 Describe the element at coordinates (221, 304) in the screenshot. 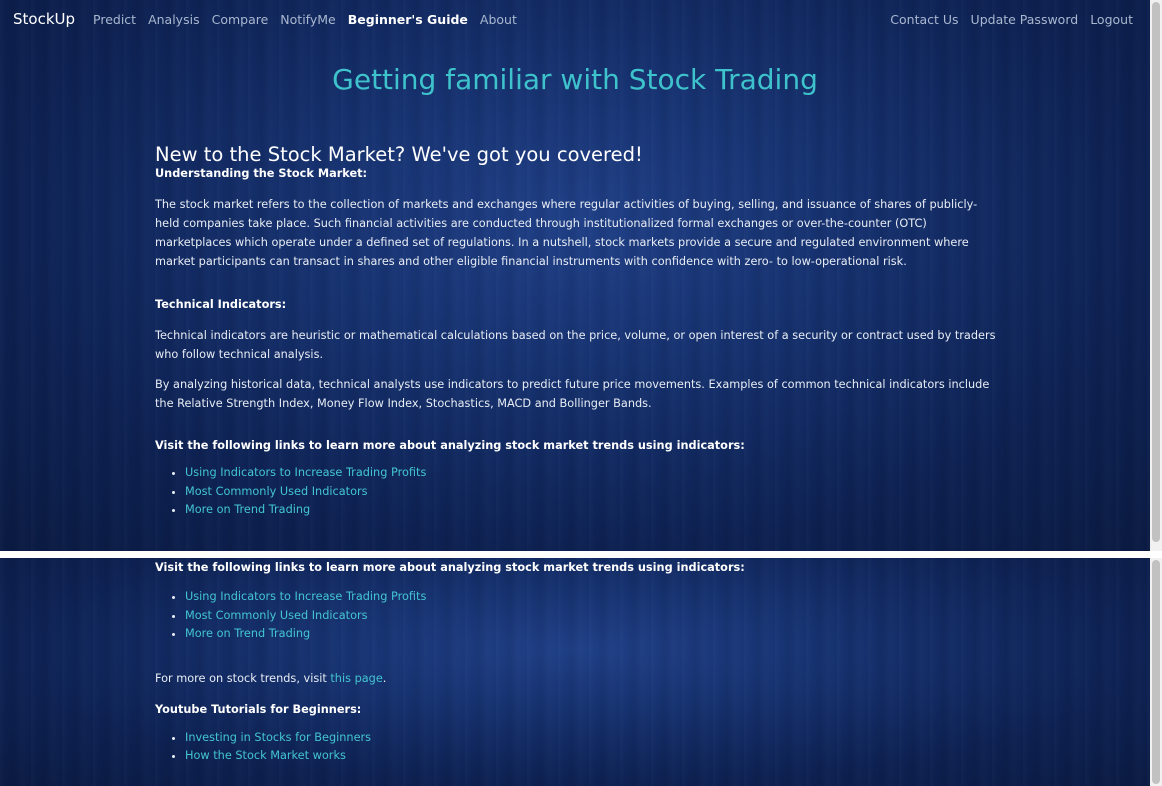

I see `technical-indicators-heading: Technical Indicators:` at that location.